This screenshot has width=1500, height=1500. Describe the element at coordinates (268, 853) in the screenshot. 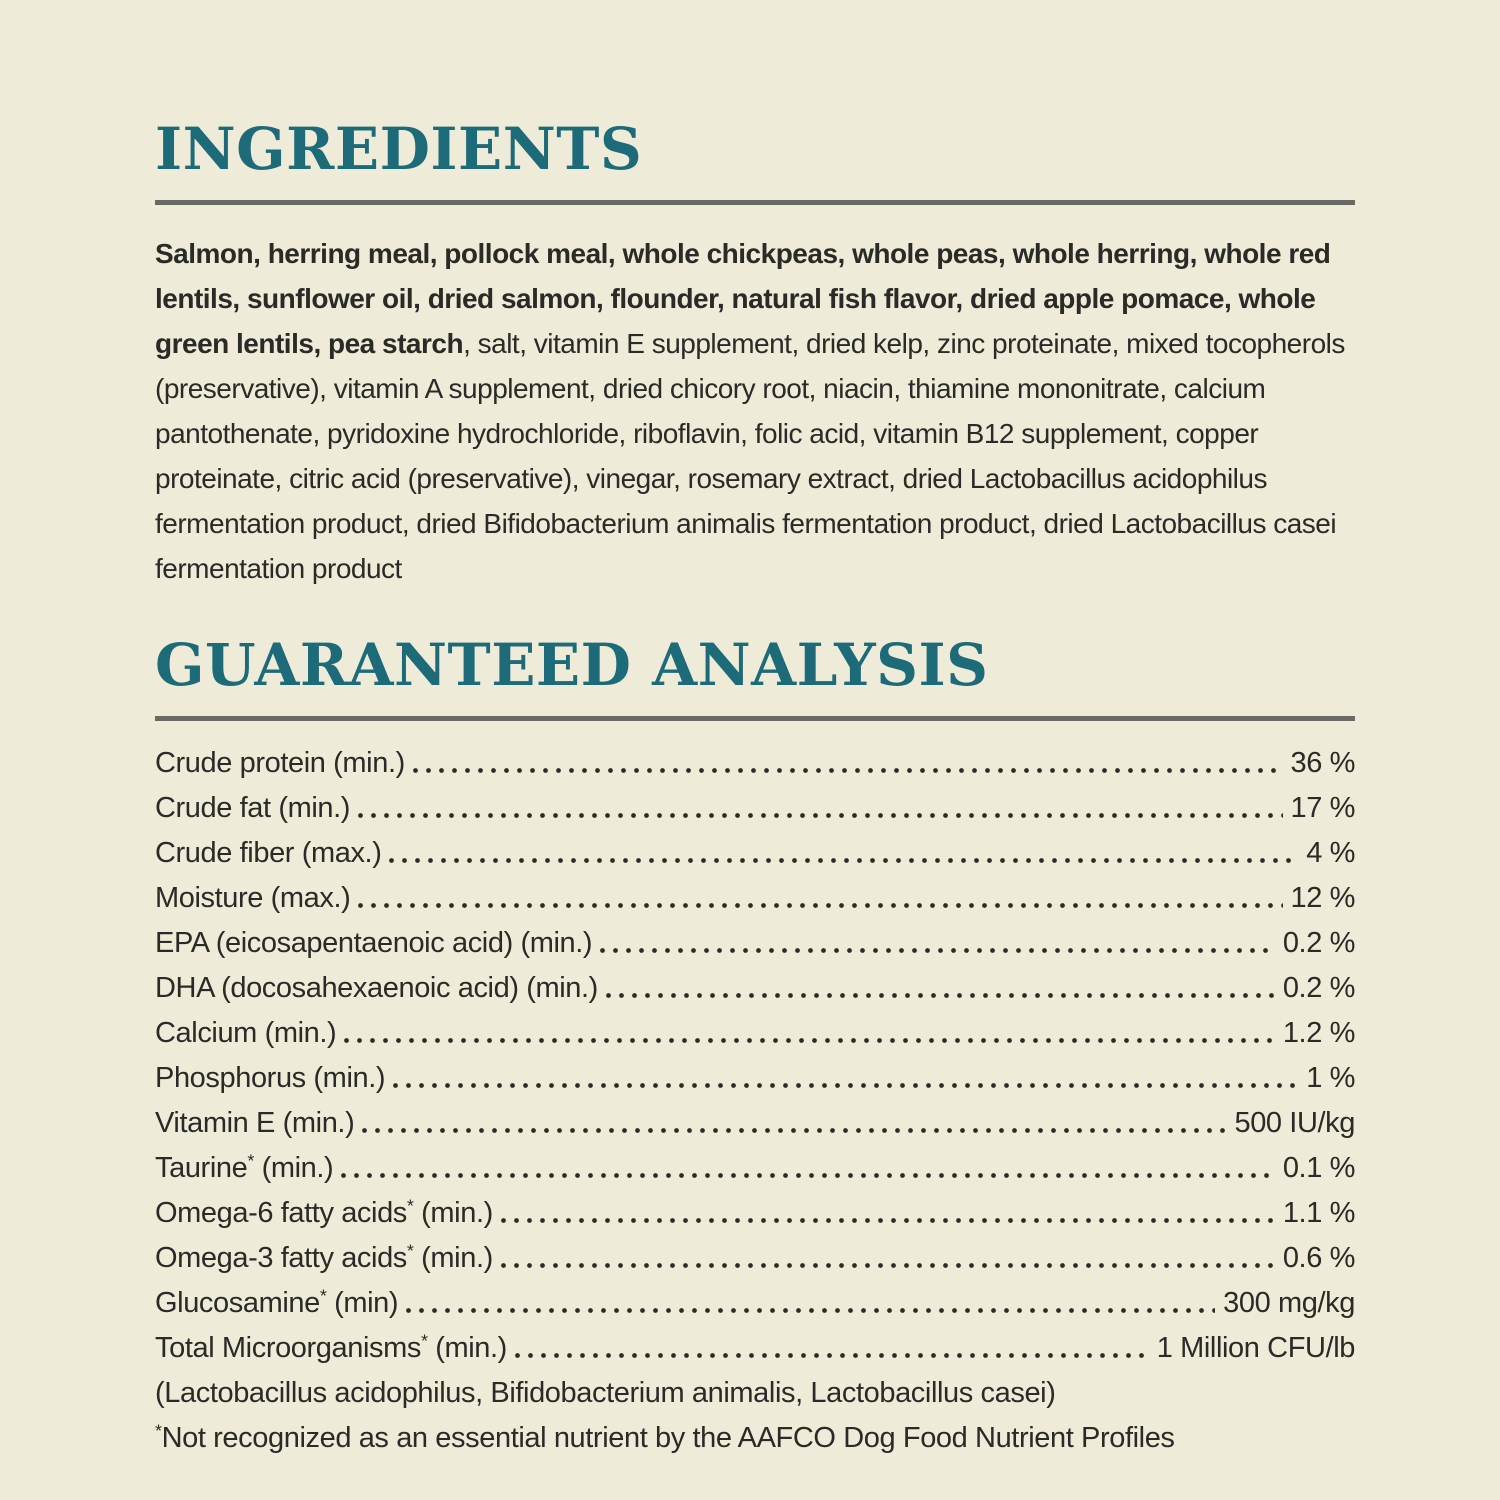

I see `analysis-row-label: Crude fiber (max.)` at that location.